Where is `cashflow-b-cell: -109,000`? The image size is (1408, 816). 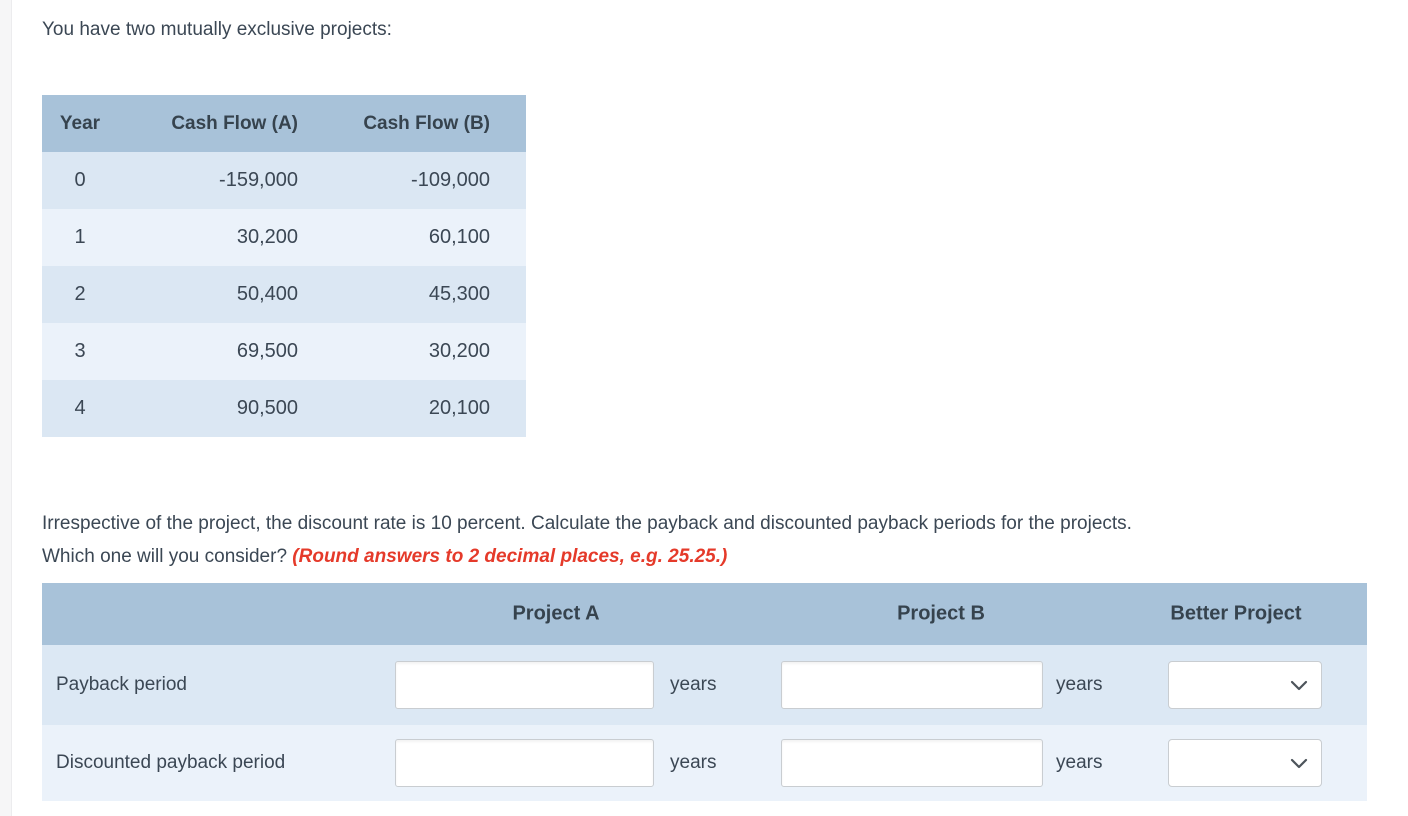
cashflow-b-cell: -109,000 is located at coordinates (450, 180).